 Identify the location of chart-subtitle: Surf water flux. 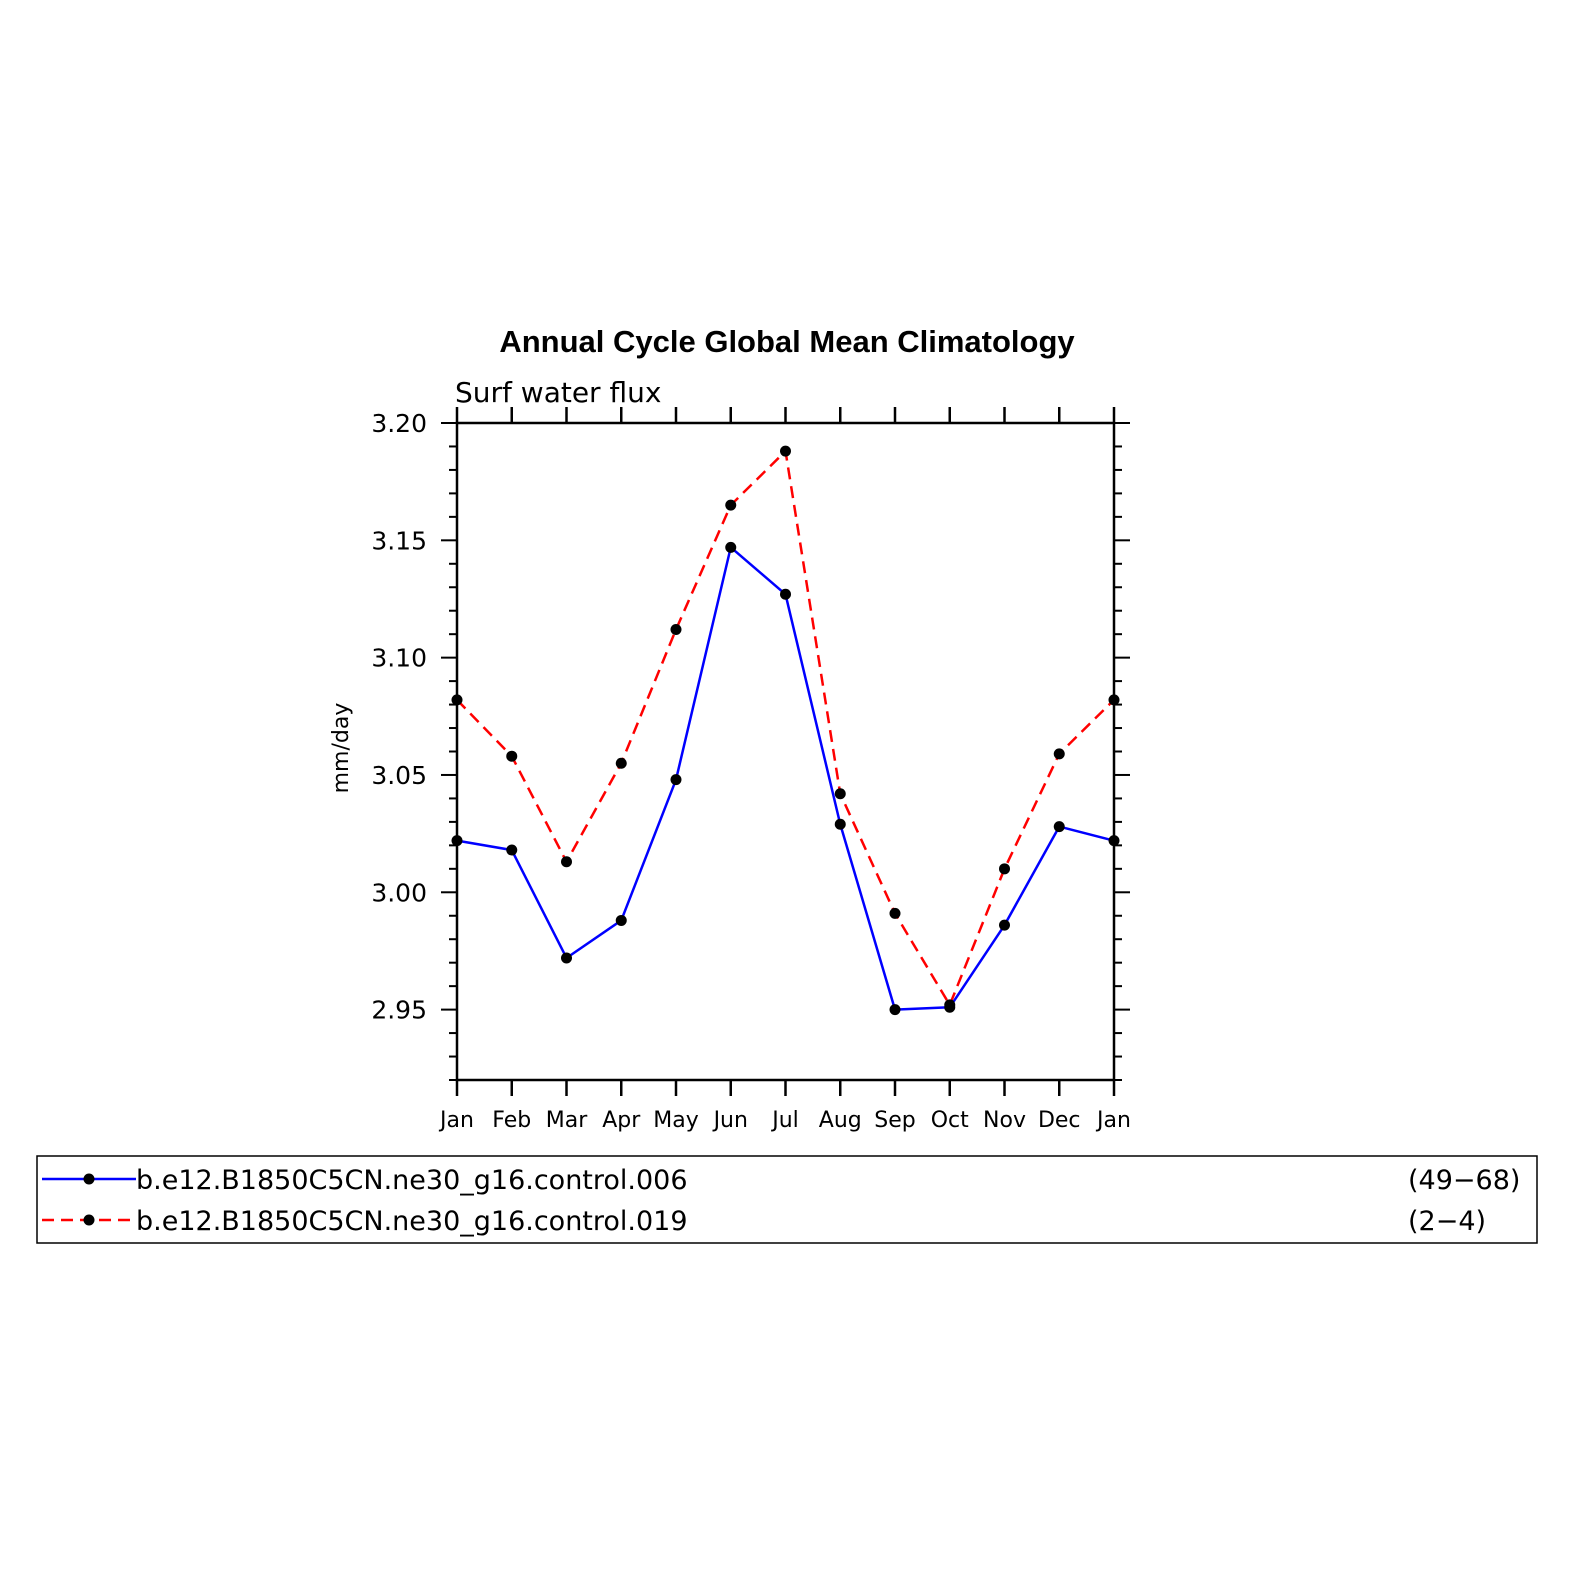
(558, 392).